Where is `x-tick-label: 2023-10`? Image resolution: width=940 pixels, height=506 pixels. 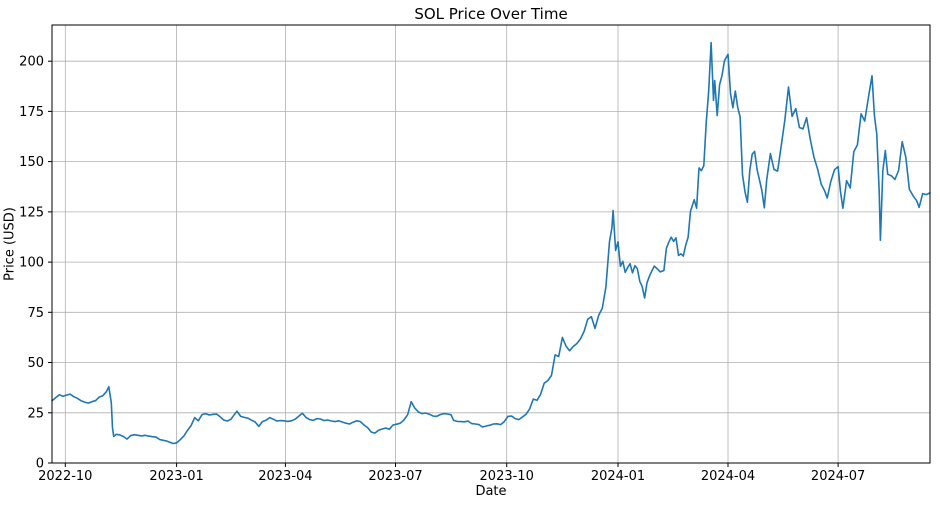
x-tick-label: 2023-10 is located at coordinates (507, 476).